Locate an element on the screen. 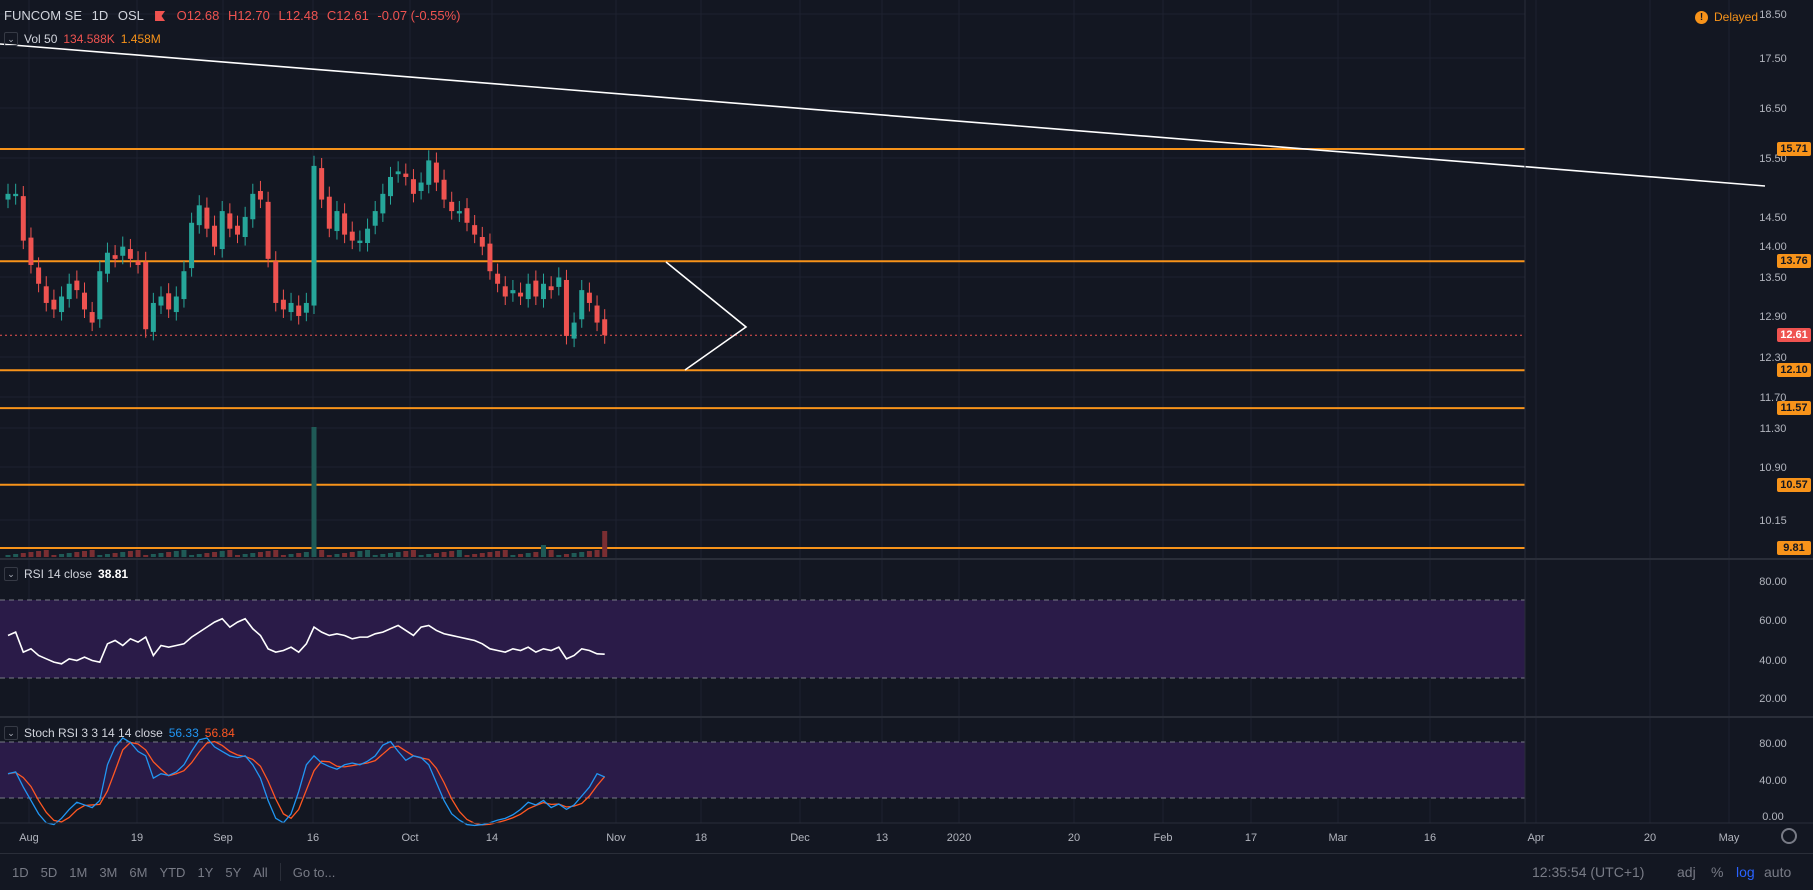 The height and width of the screenshot is (890, 1813). ohlc-high: H12.70 is located at coordinates (248, 15).